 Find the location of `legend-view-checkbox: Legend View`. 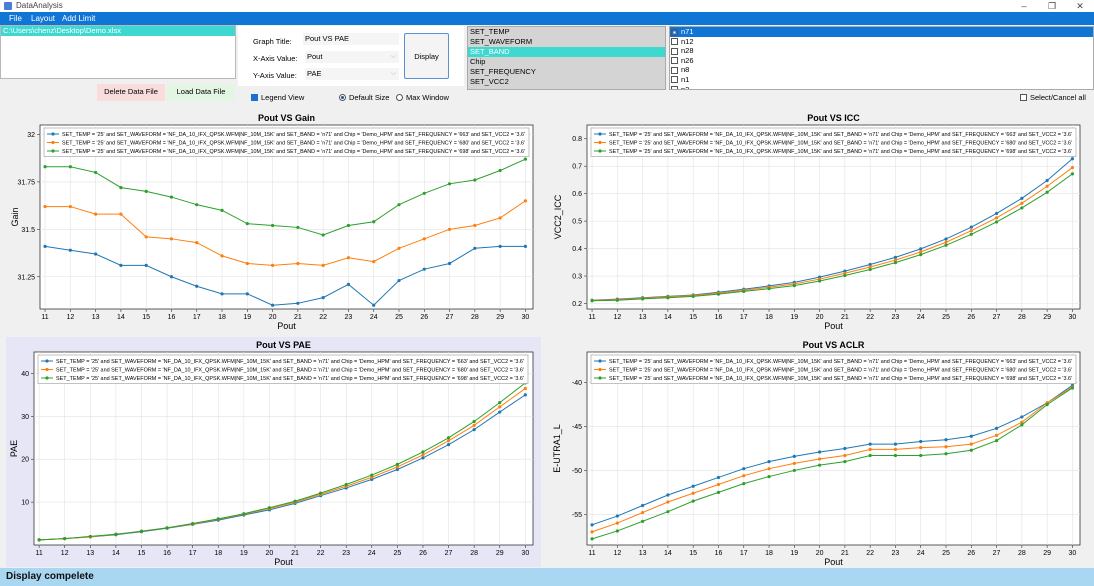

legend-view-checkbox: Legend View is located at coordinates (277, 97).